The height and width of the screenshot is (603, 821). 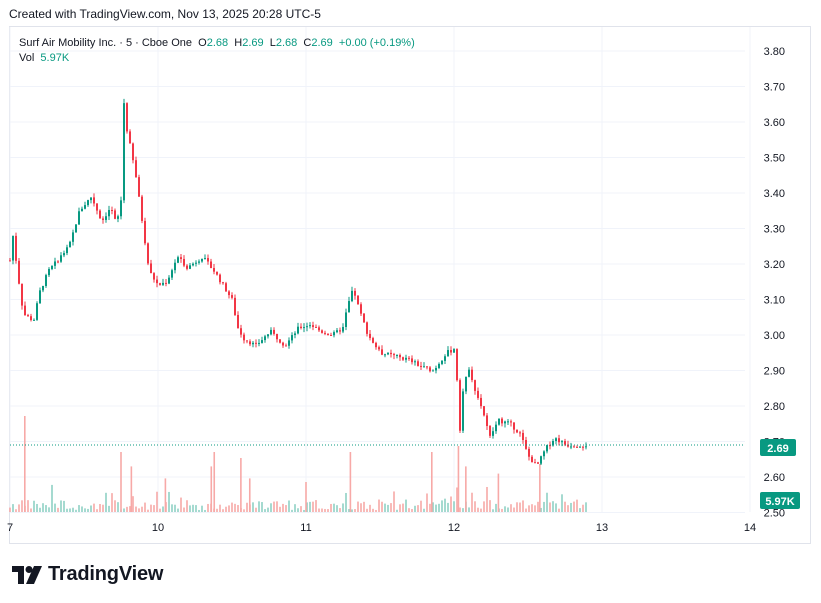 What do you see at coordinates (158, 528) in the screenshot?
I see `time-tick-label: 10` at bounding box center [158, 528].